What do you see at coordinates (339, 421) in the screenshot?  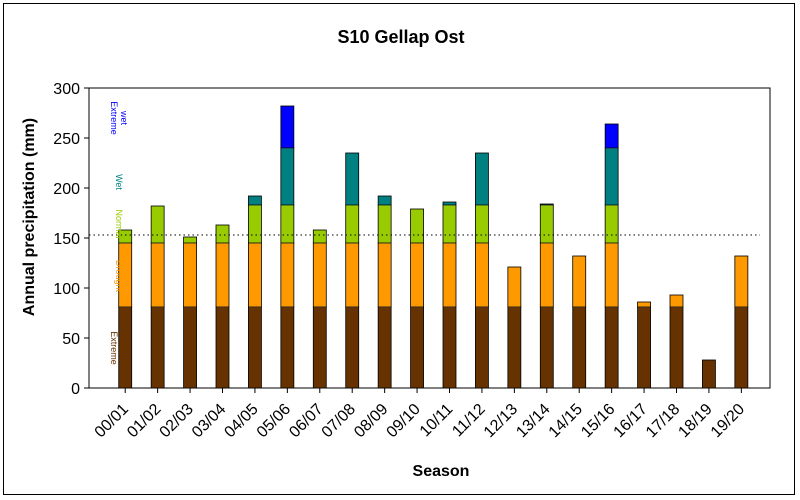 I see `x-tick-label: 07/08` at bounding box center [339, 421].